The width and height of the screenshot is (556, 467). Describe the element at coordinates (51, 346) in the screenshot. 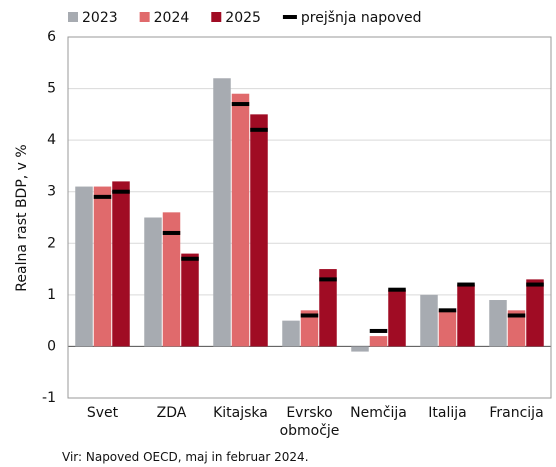

I see `y-tick-label: 0` at that location.